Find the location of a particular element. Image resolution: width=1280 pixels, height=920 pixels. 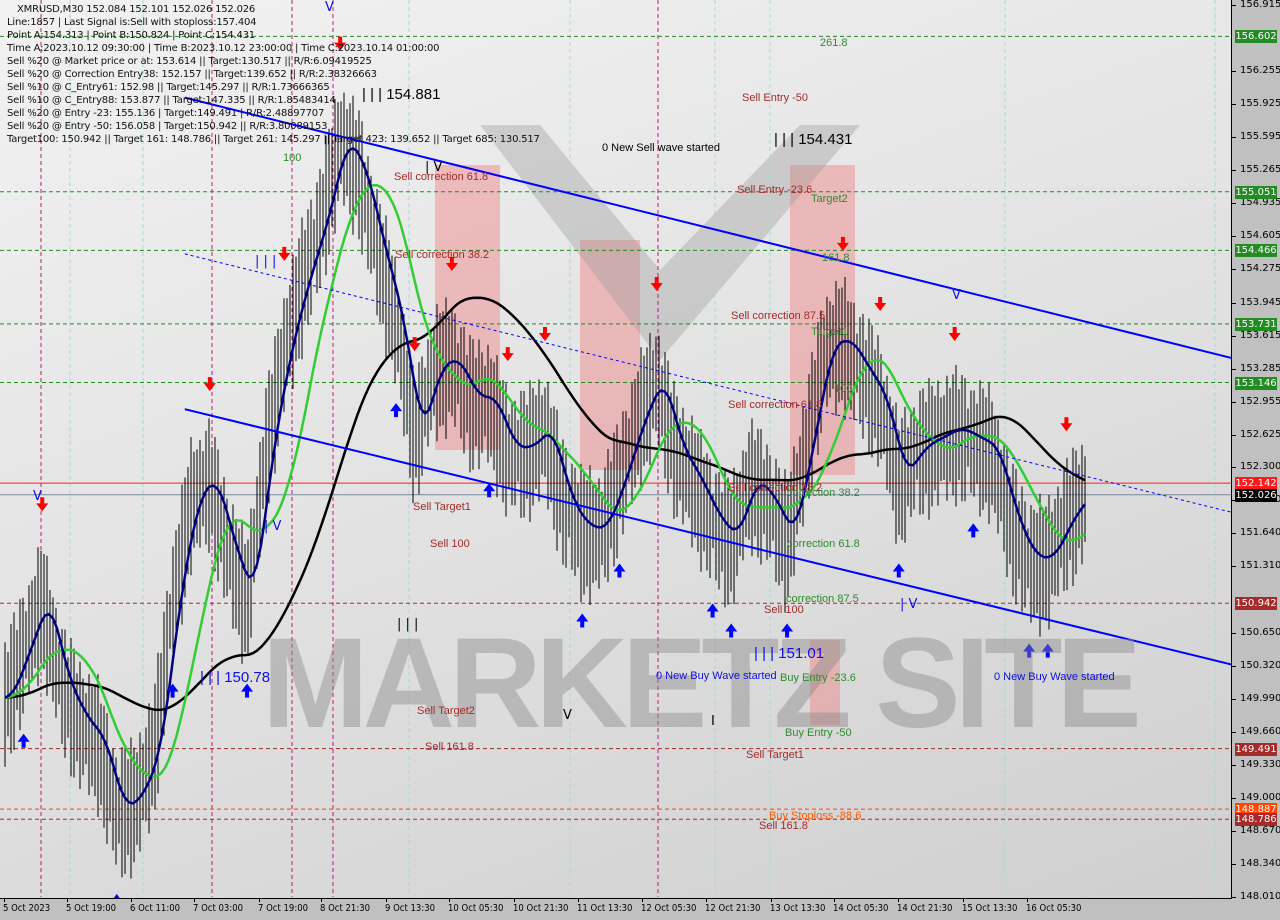

annotation: Sell Entry -23.6 is located at coordinates (775, 190).